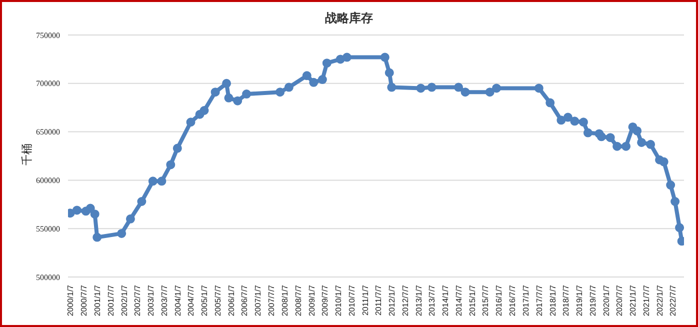 This screenshot has width=698, height=327. Describe the element at coordinates (606, 300) in the screenshot. I see `x-tick-label: 2020/1/7` at that location.